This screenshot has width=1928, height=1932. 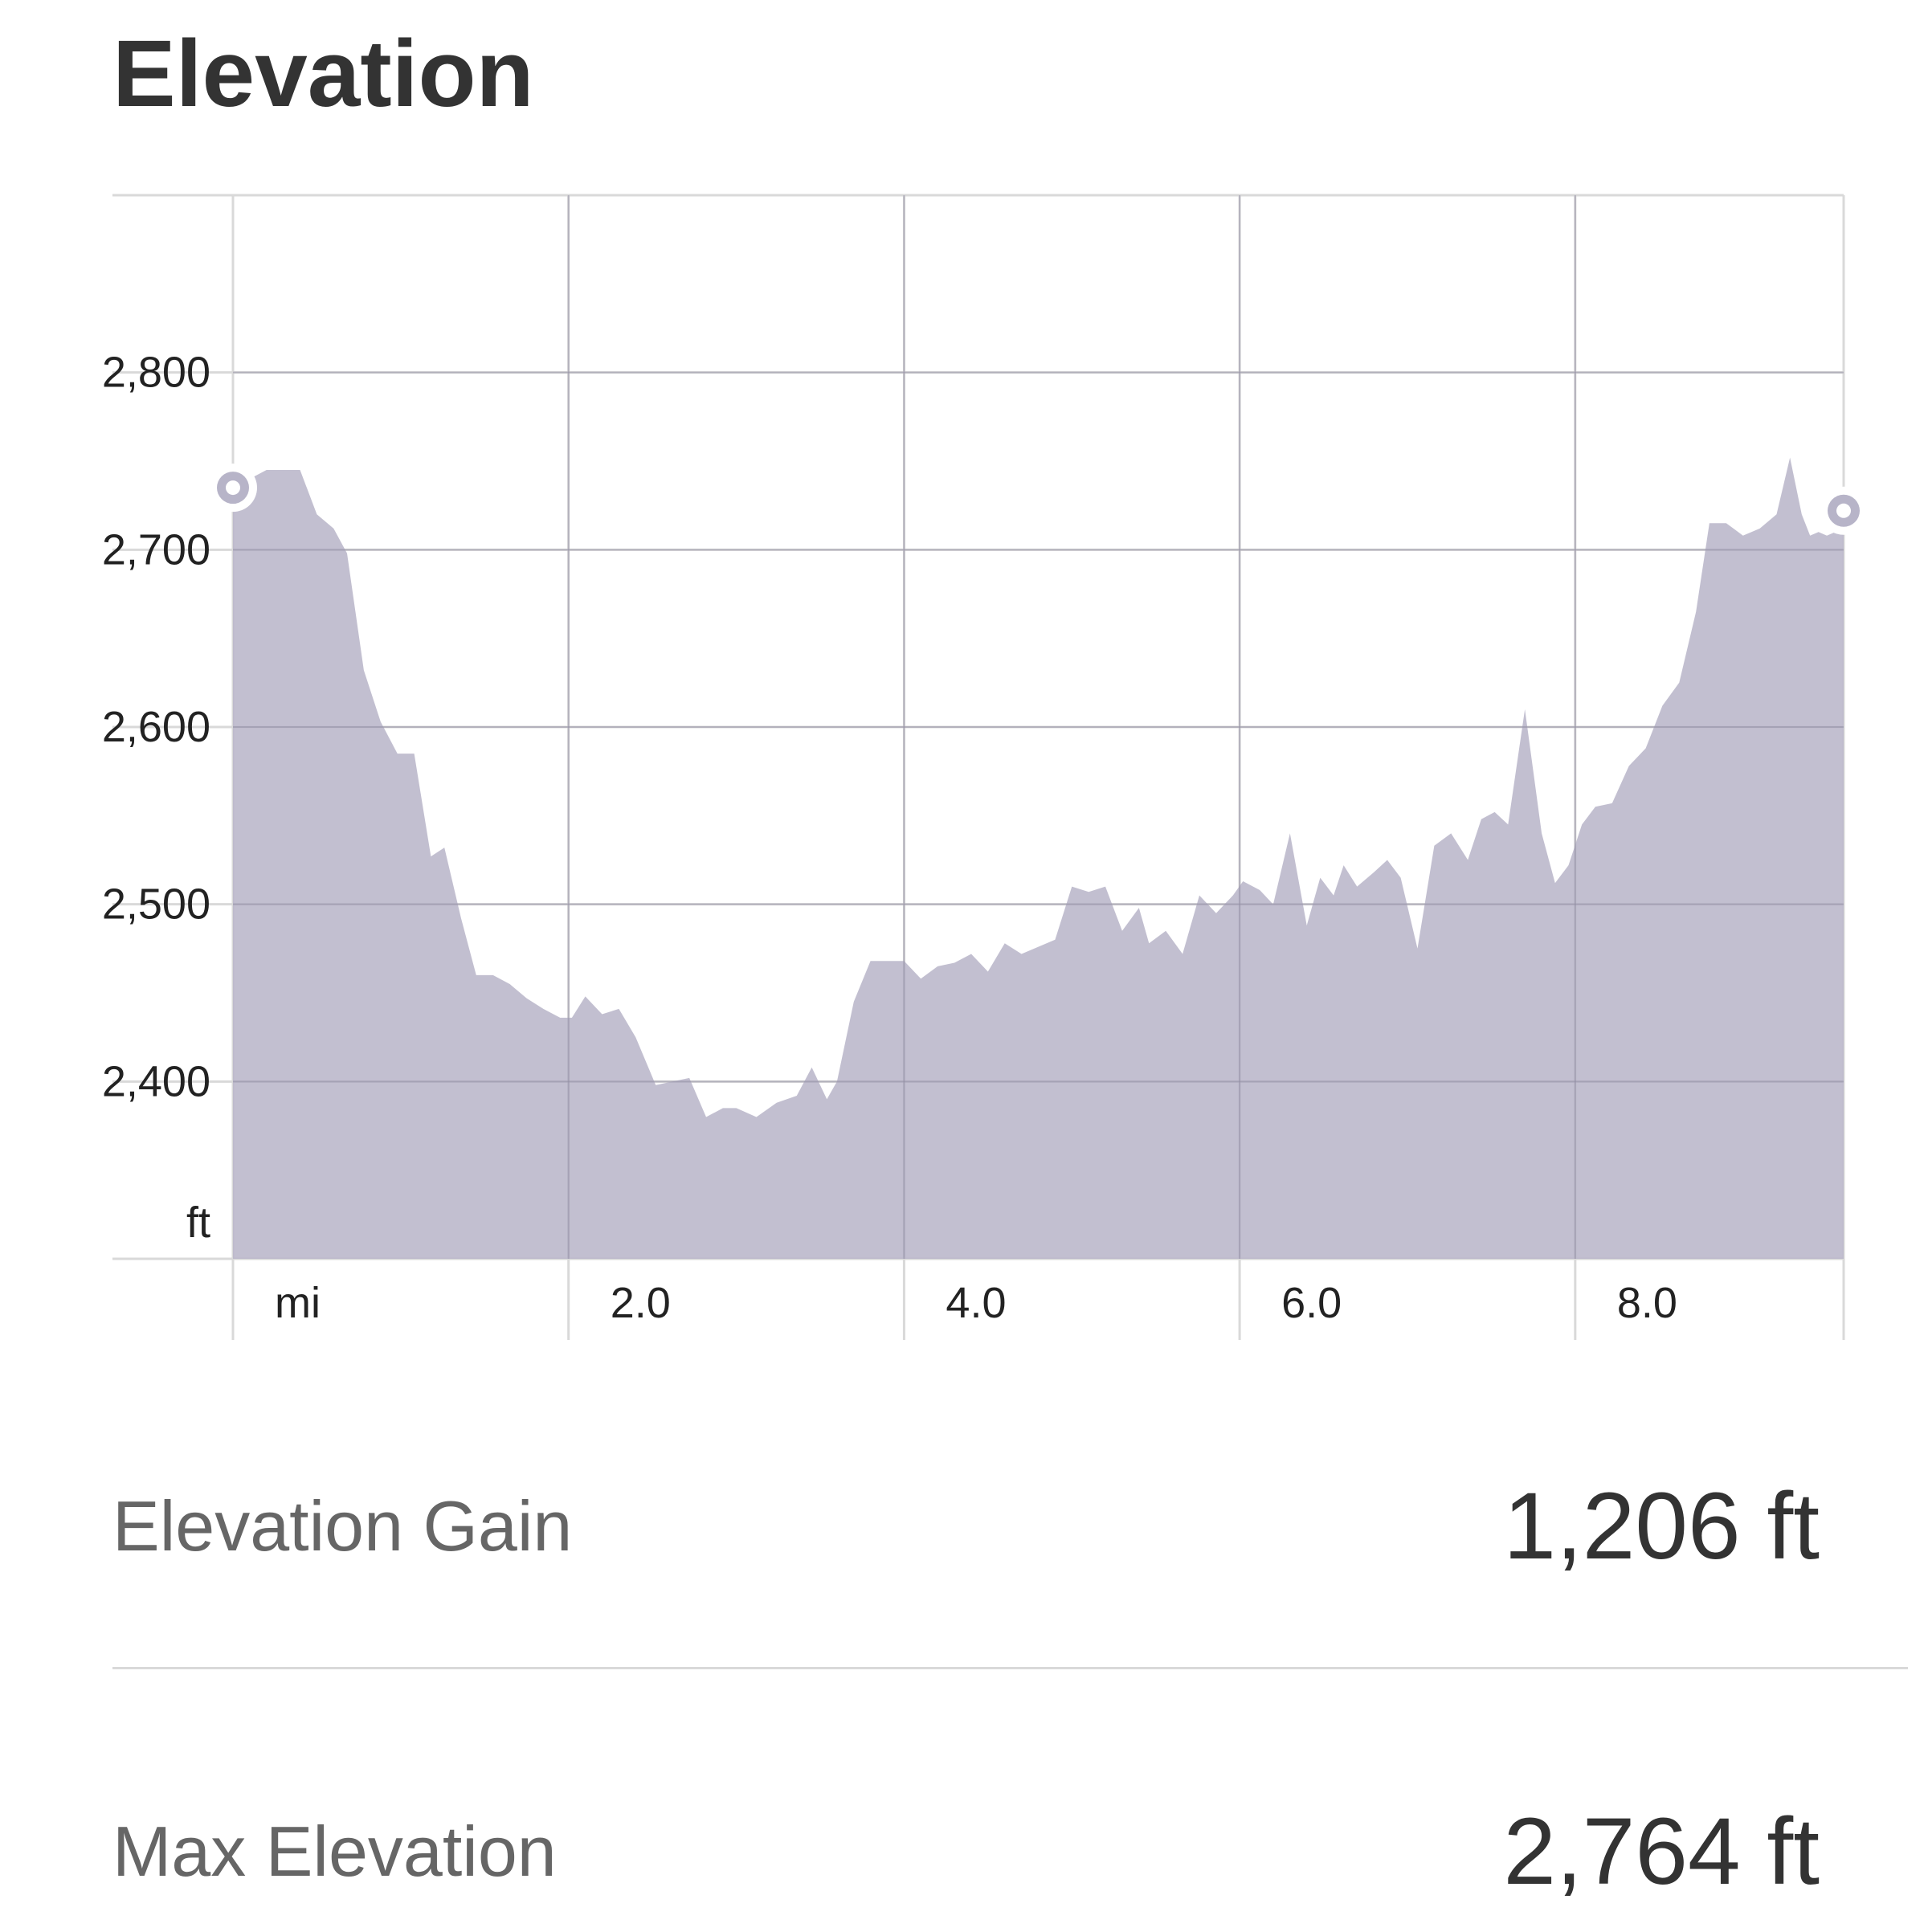 What do you see at coordinates (966, 1526) in the screenshot?
I see `elevation-gain-row: Elevation Gain 1,206 ft` at bounding box center [966, 1526].